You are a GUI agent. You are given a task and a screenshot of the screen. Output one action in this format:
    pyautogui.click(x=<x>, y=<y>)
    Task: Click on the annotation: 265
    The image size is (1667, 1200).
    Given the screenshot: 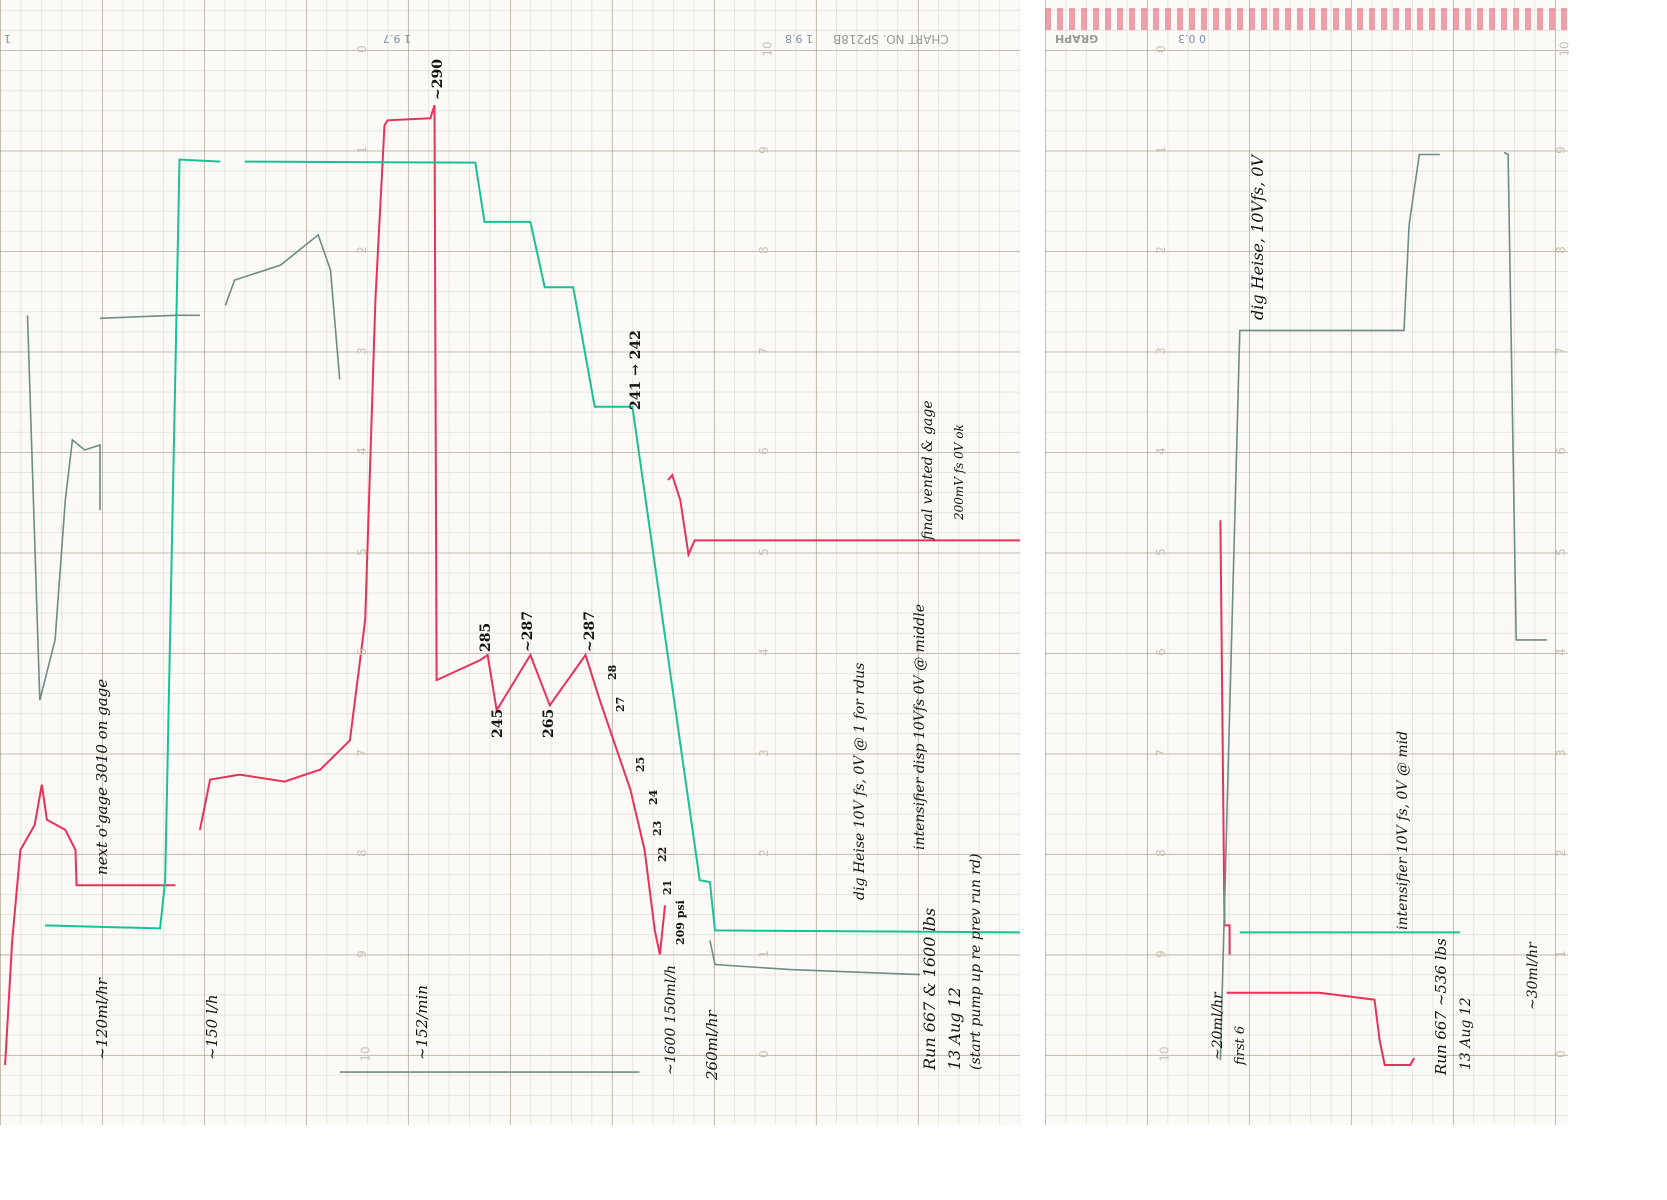 What is the action you would take?
    pyautogui.click(x=549, y=723)
    